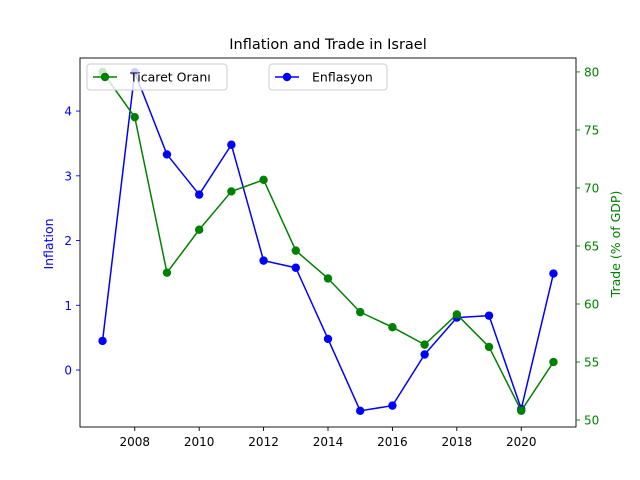 The width and height of the screenshot is (640, 480). I want to click on x-tick-label: 2020, so click(521, 442).